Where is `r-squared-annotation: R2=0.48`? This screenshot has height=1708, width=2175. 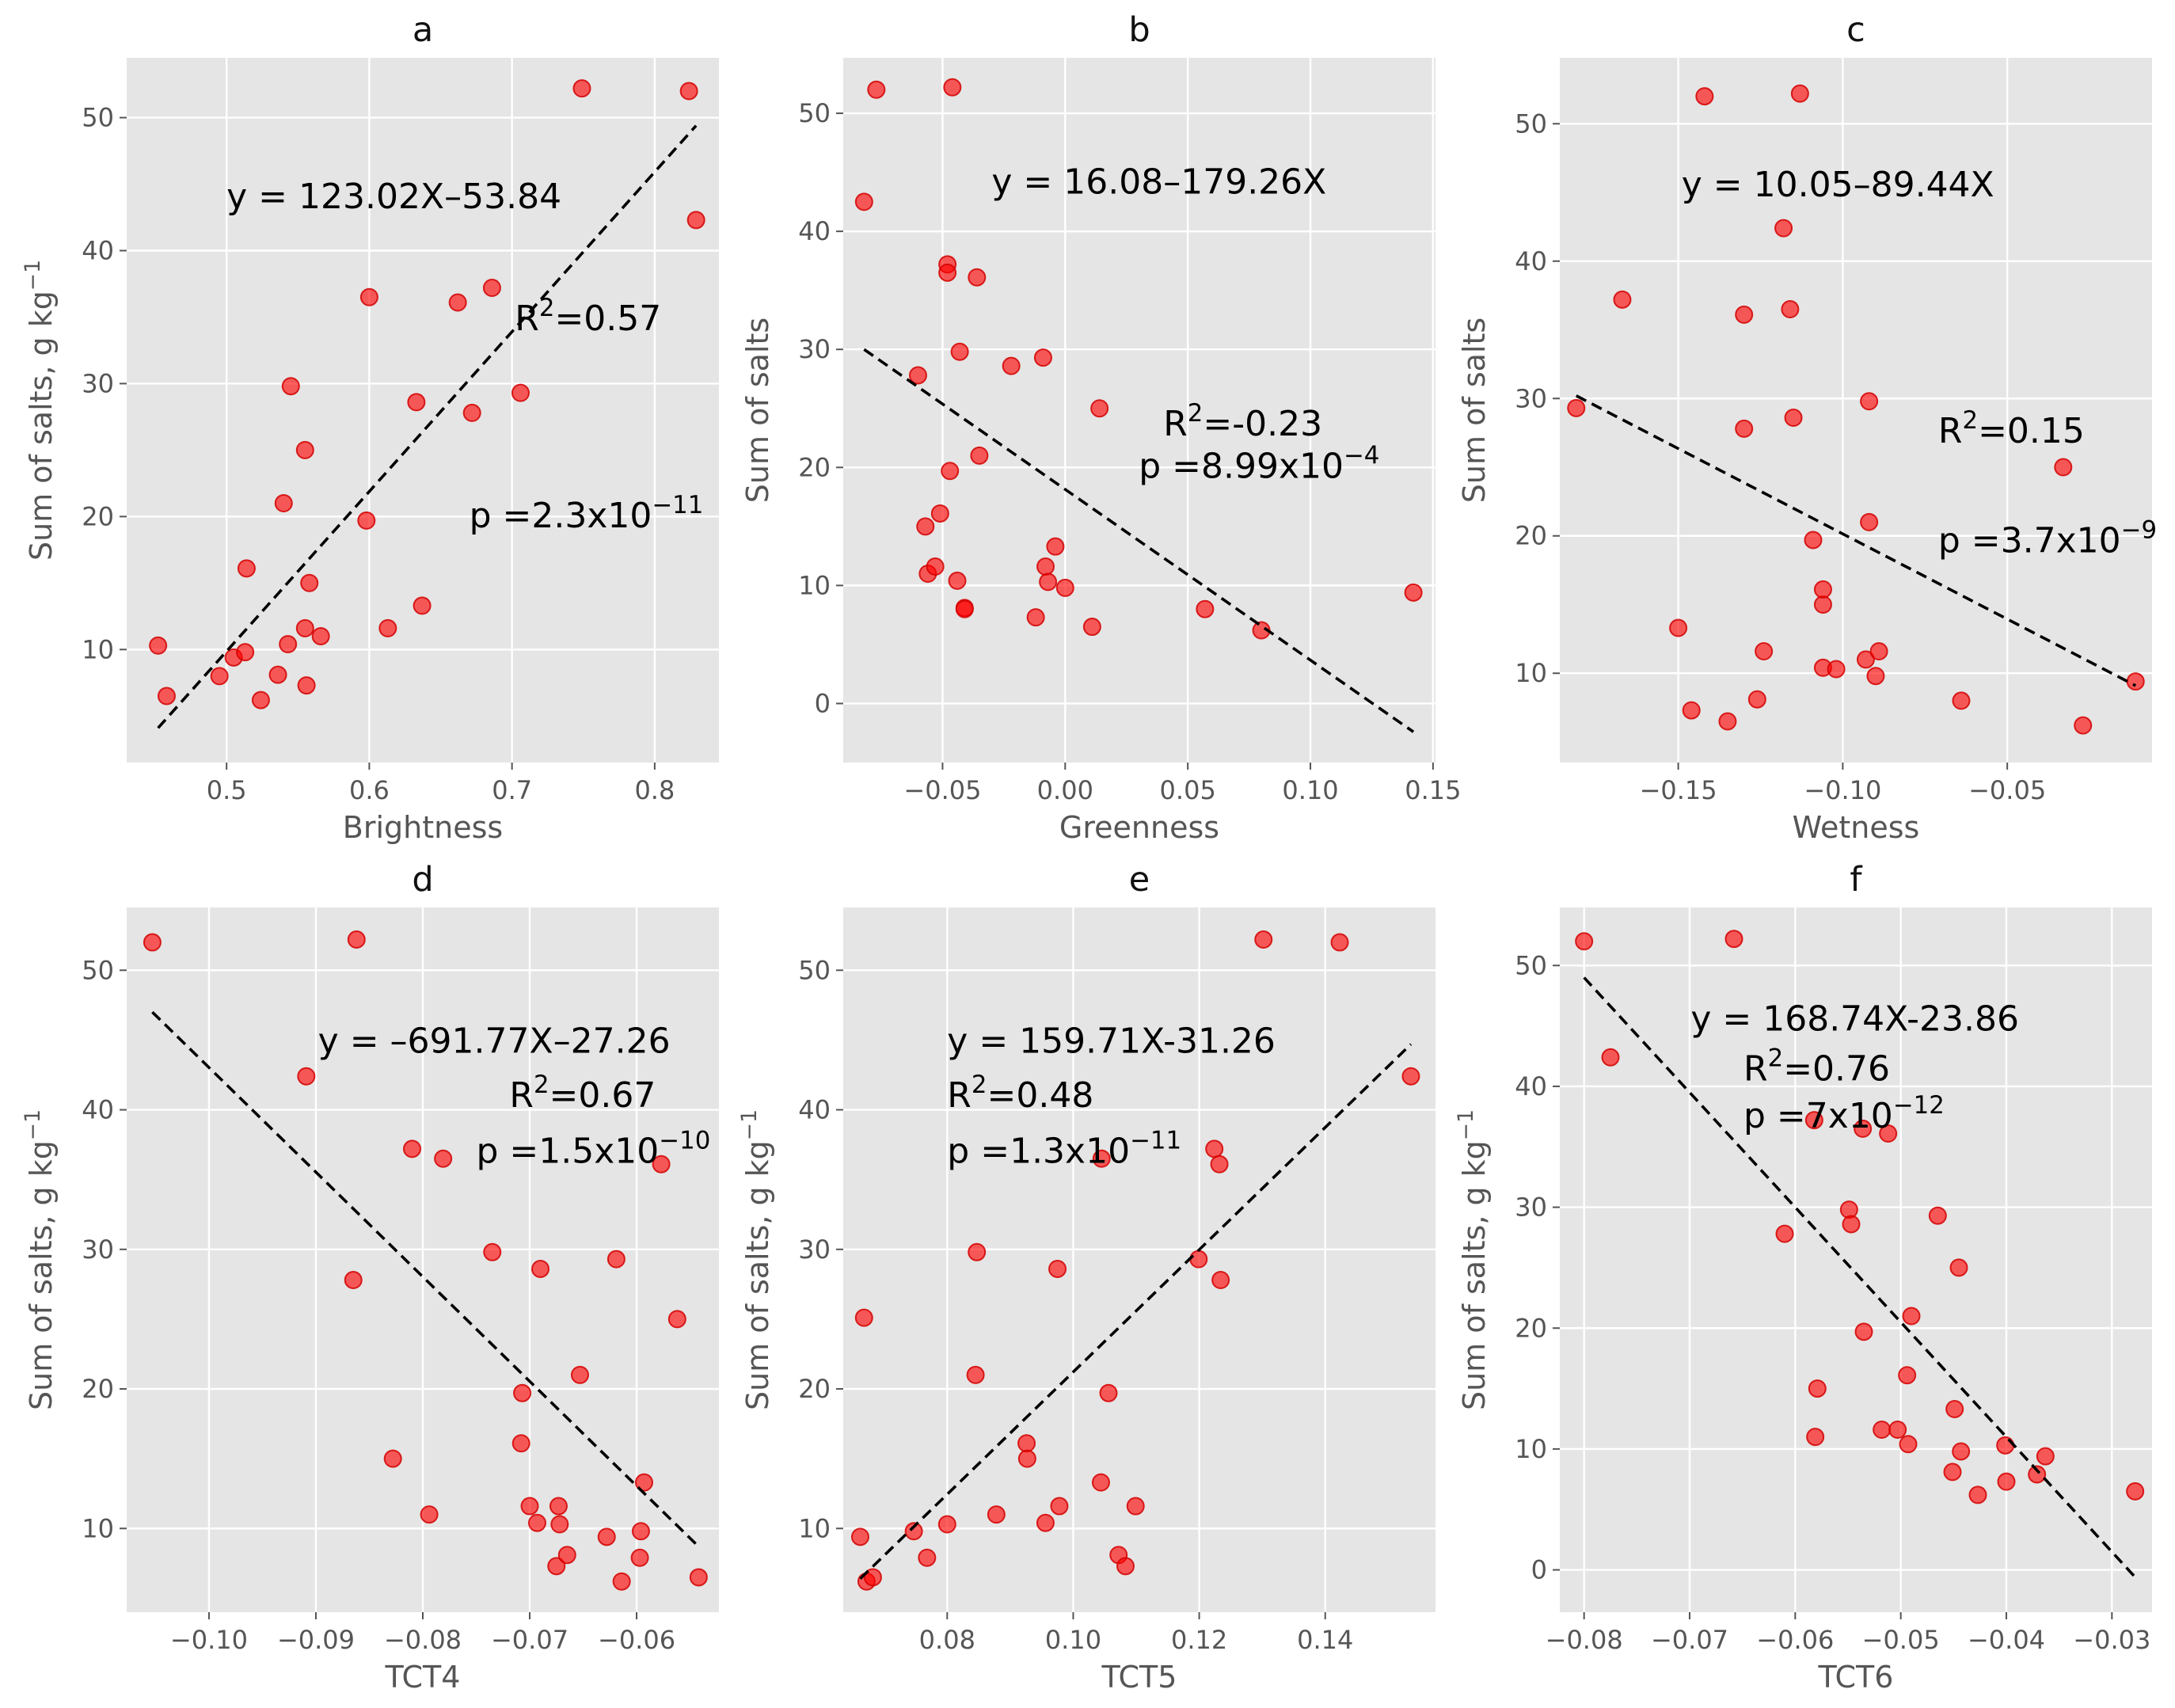
r-squared-annotation: R2=0.48 is located at coordinates (1020, 1093).